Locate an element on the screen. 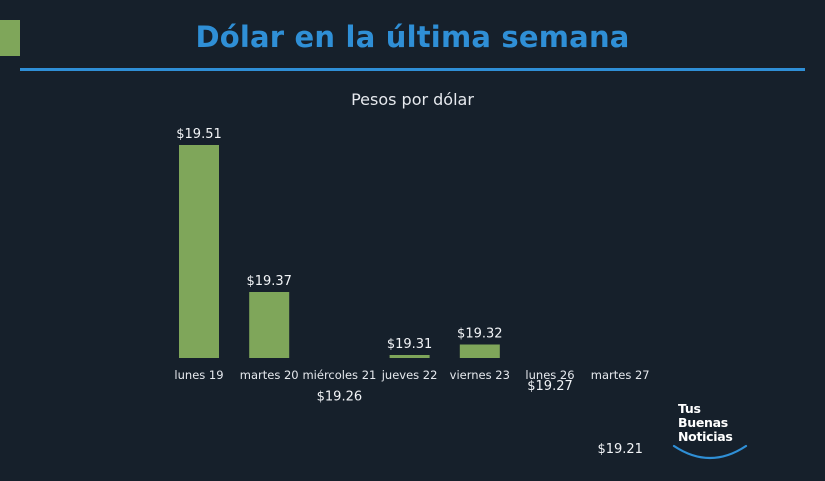 Image resolution: width=825 pixels, height=481 pixels. logo-line-2: Buenas is located at coordinates (703, 422).